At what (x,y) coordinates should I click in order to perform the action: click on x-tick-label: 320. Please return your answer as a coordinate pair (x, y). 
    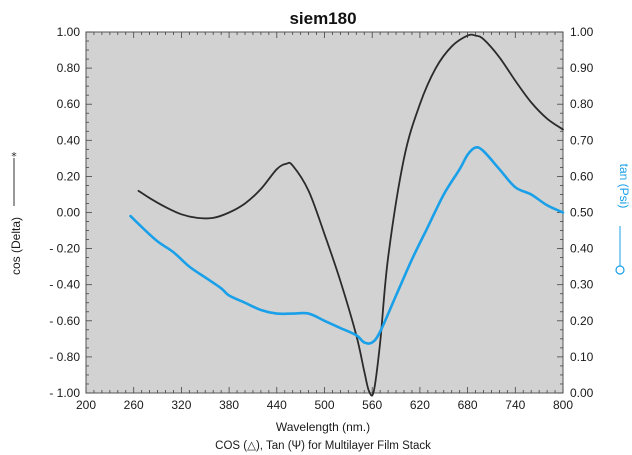
    Looking at the image, I should click on (181, 405).